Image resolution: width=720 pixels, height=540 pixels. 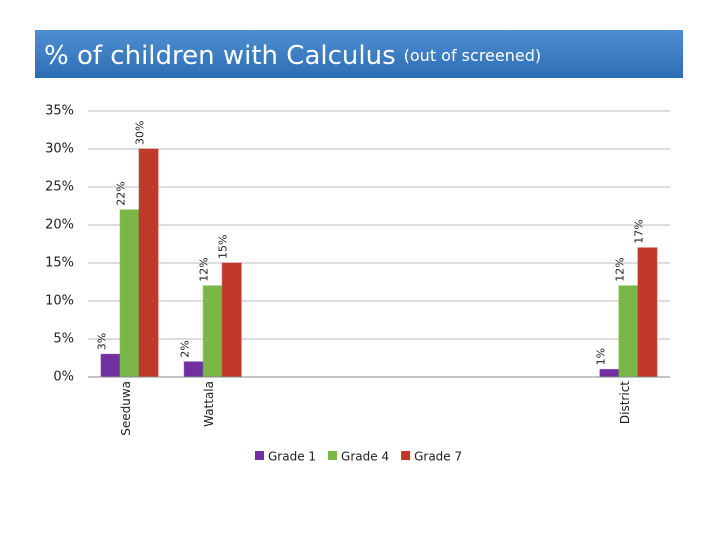 What do you see at coordinates (121, 193) in the screenshot?
I see `value-label: 22%` at bounding box center [121, 193].